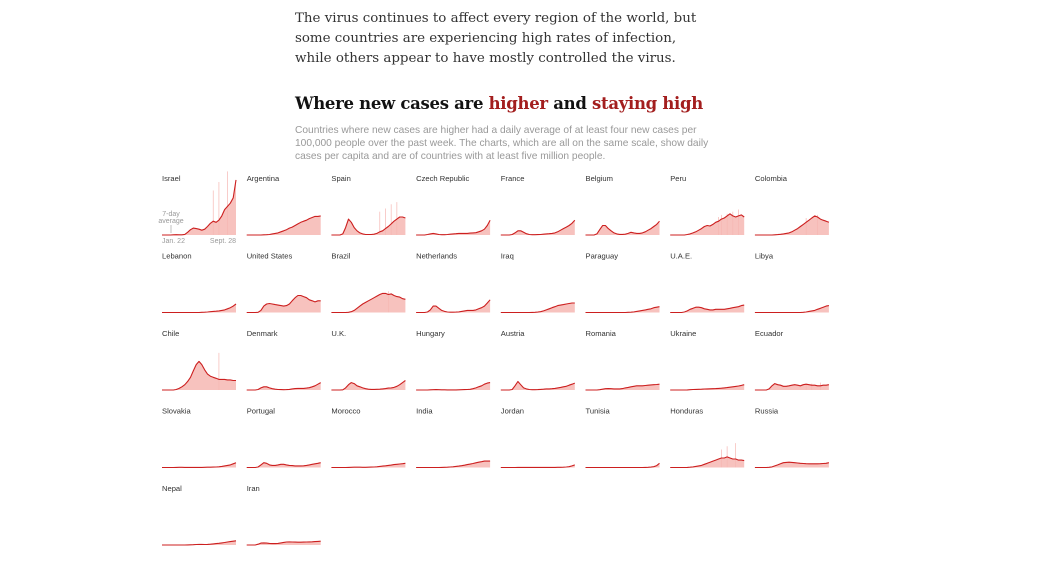  What do you see at coordinates (791, 360) in the screenshot?
I see `chart-ecuador: Ecuador` at bounding box center [791, 360].